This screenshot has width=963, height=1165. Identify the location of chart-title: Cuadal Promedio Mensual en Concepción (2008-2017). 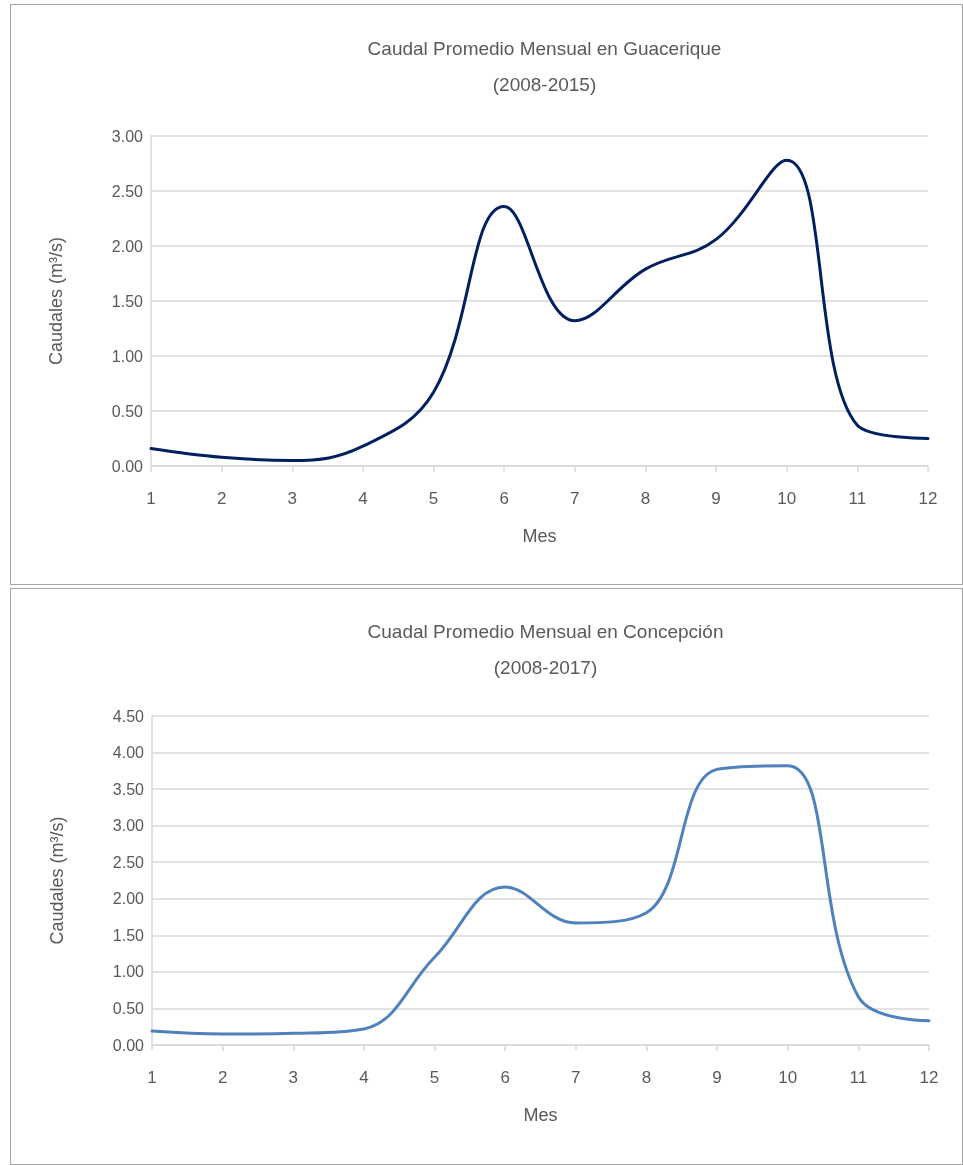
(545, 649).